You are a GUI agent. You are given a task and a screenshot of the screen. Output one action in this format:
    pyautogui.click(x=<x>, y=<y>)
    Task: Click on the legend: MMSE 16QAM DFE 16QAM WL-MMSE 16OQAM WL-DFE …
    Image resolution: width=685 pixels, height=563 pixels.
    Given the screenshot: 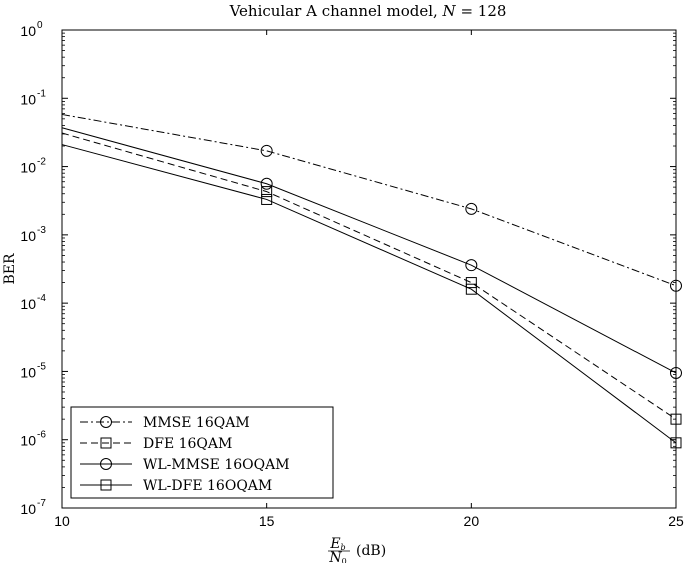 What is the action you would take?
    pyautogui.click(x=202, y=452)
    